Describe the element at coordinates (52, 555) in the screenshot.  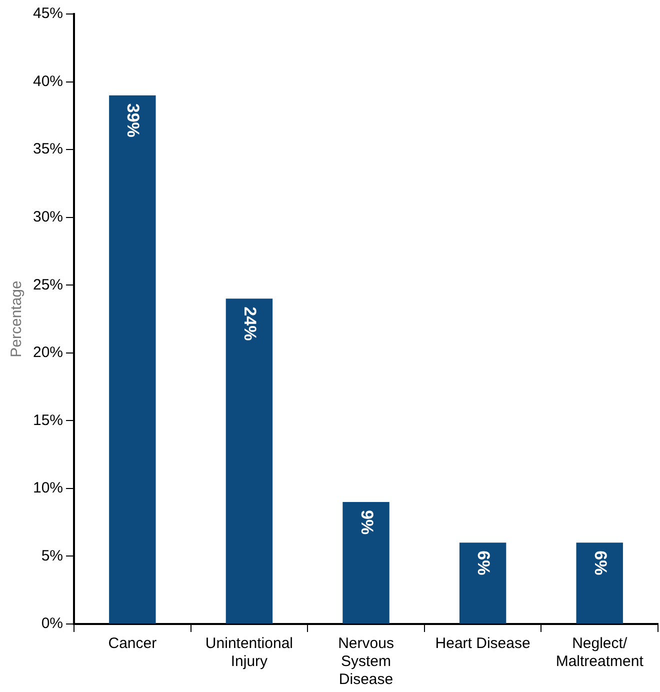
I see `y-tick-label: 5%` at that location.